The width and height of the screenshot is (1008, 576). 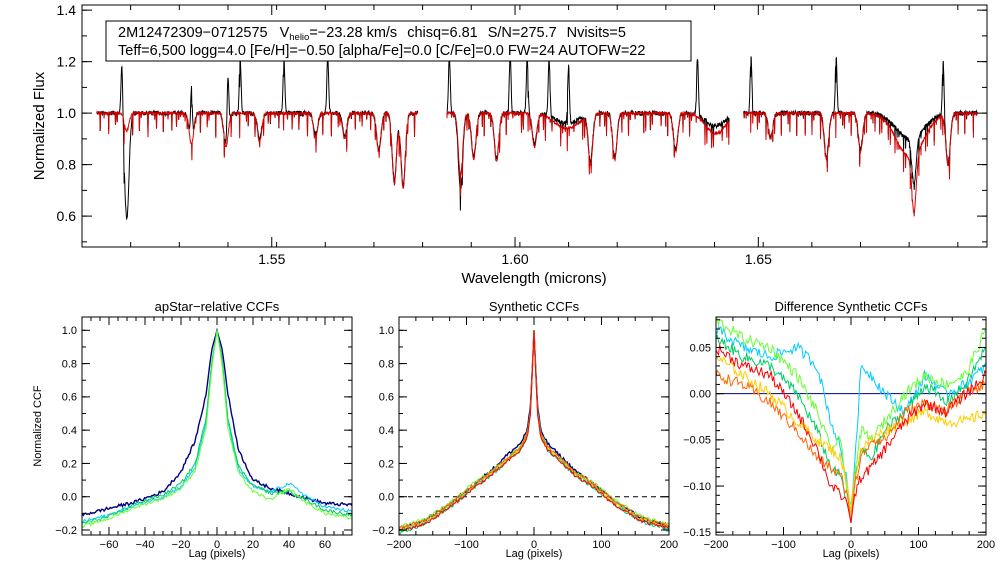 I want to click on x-tick-label: 60, so click(x=325, y=545).